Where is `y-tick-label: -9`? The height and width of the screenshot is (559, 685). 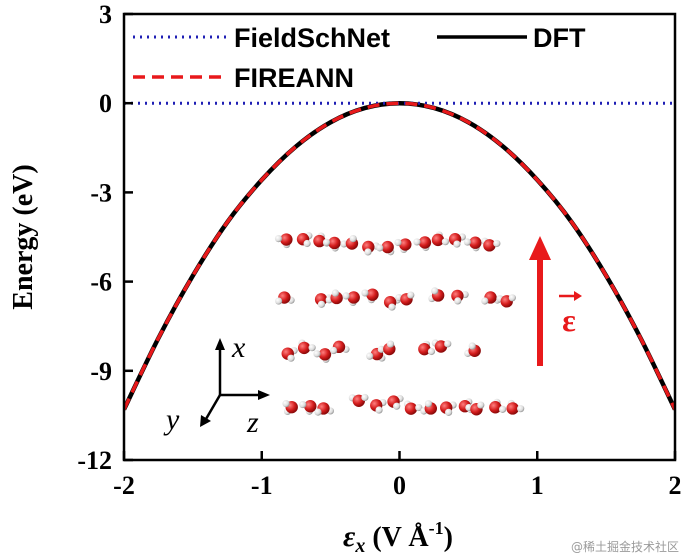 y-tick-label: -9 is located at coordinates (101, 371).